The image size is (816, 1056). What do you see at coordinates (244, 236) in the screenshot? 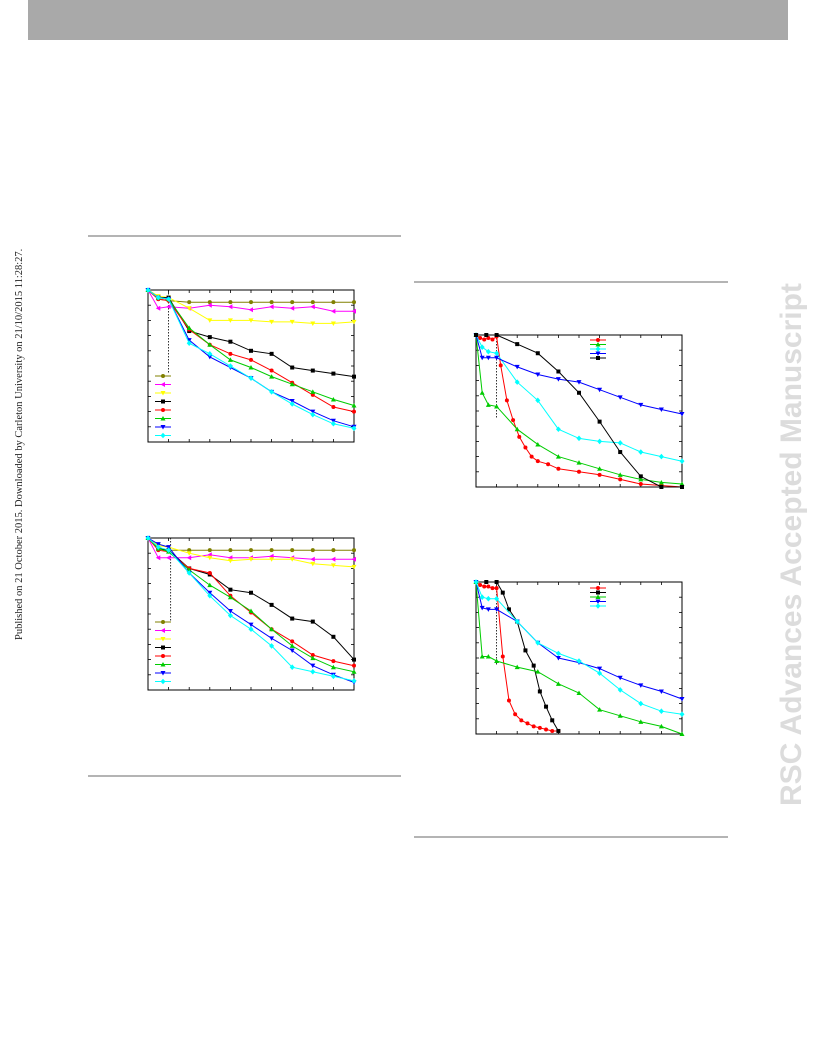
I see `divider-left-top` at bounding box center [244, 236].